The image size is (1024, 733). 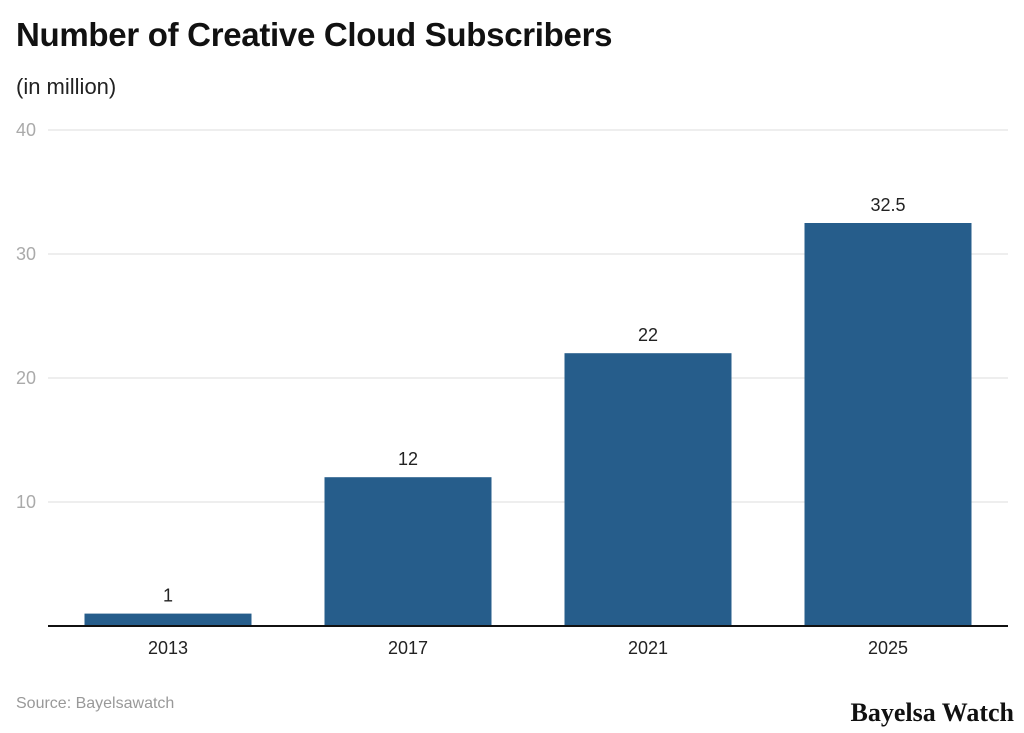 I want to click on y-tick-label: 40, so click(x=26, y=130).